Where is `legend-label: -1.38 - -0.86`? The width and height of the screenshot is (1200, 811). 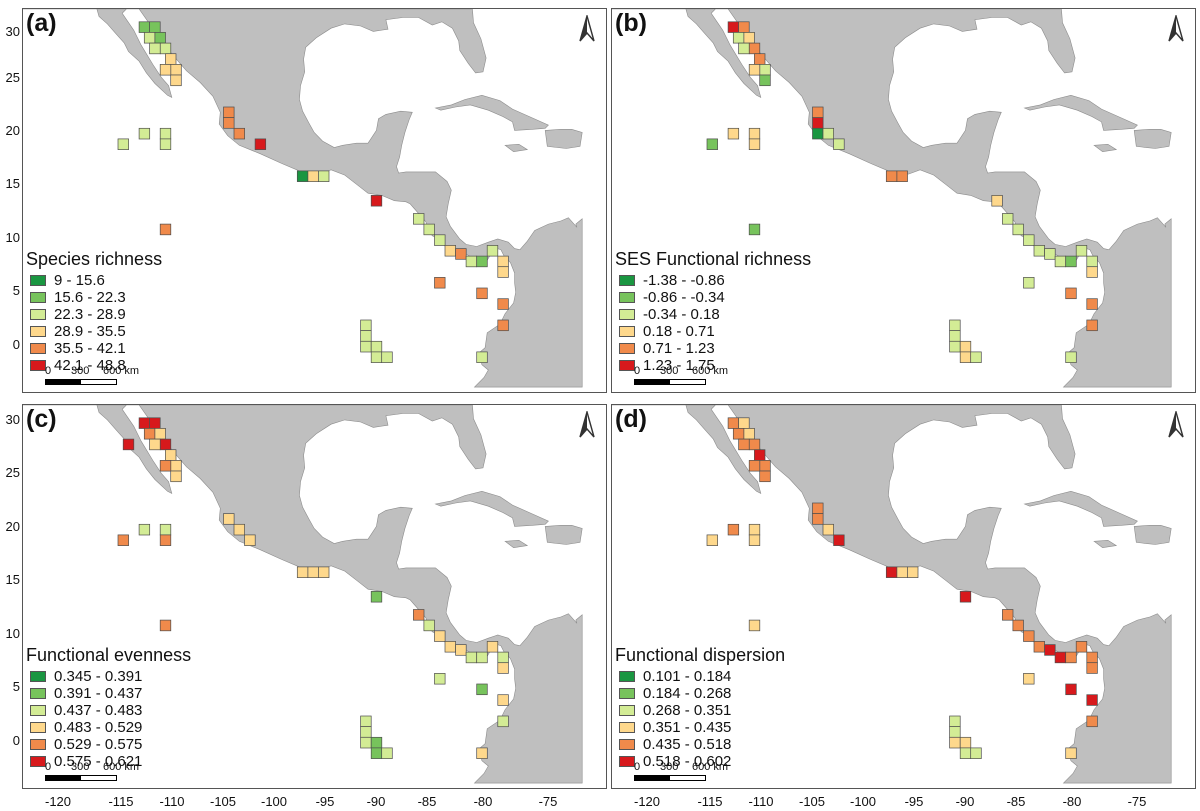 legend-label: -1.38 - -0.86 is located at coordinates (684, 280).